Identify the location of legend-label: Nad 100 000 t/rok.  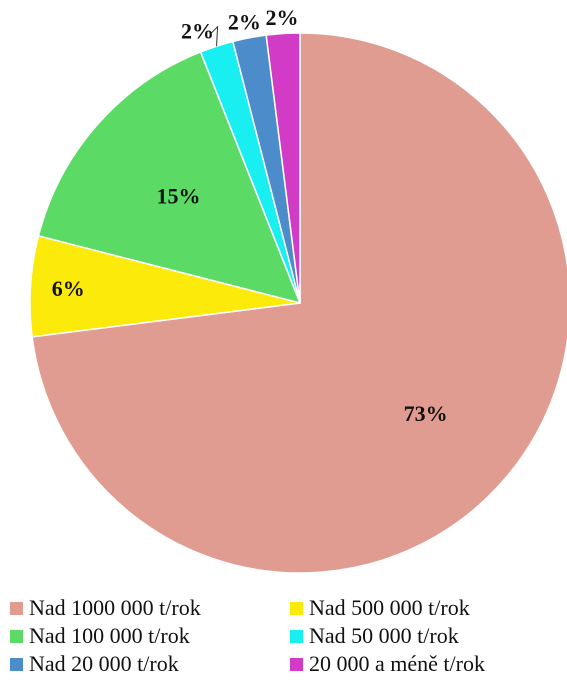
(109, 635).